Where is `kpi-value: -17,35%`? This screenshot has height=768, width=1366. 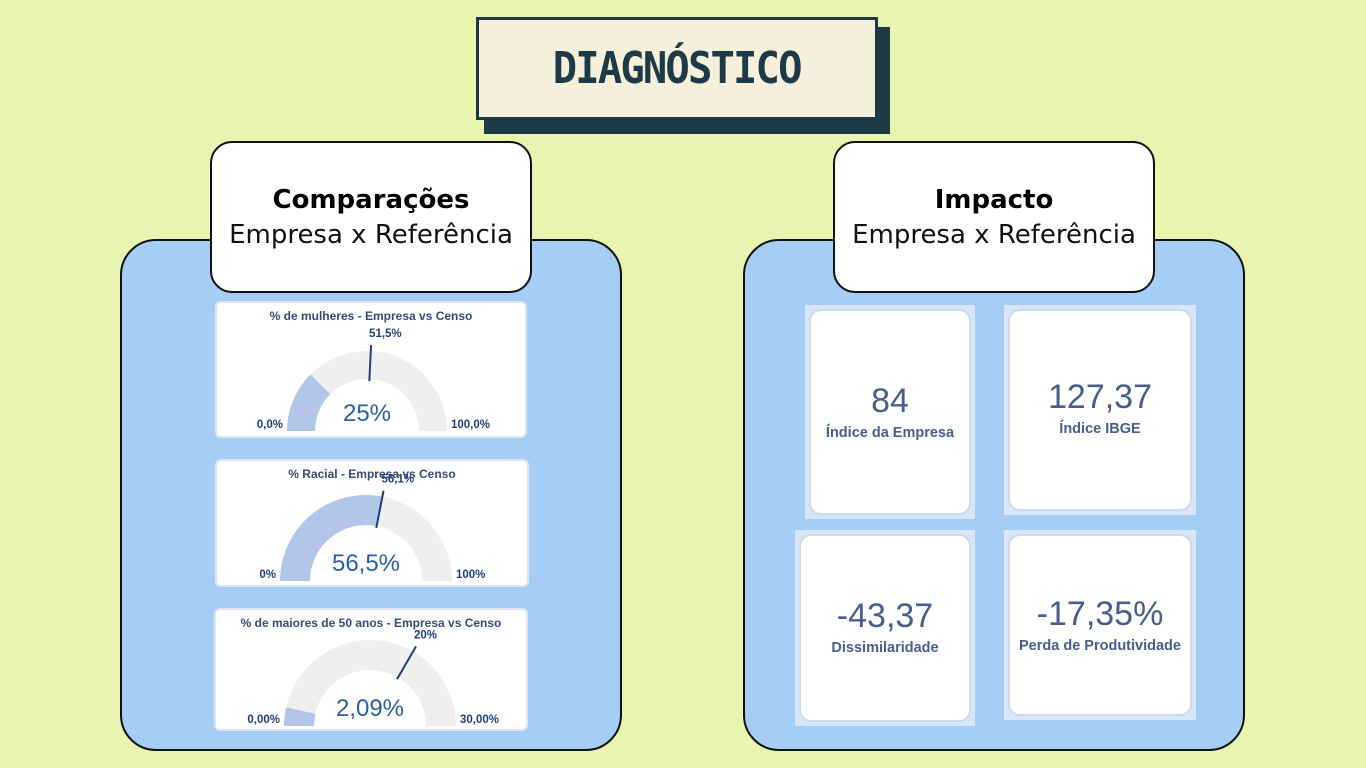 kpi-value: -17,35% is located at coordinates (1100, 614).